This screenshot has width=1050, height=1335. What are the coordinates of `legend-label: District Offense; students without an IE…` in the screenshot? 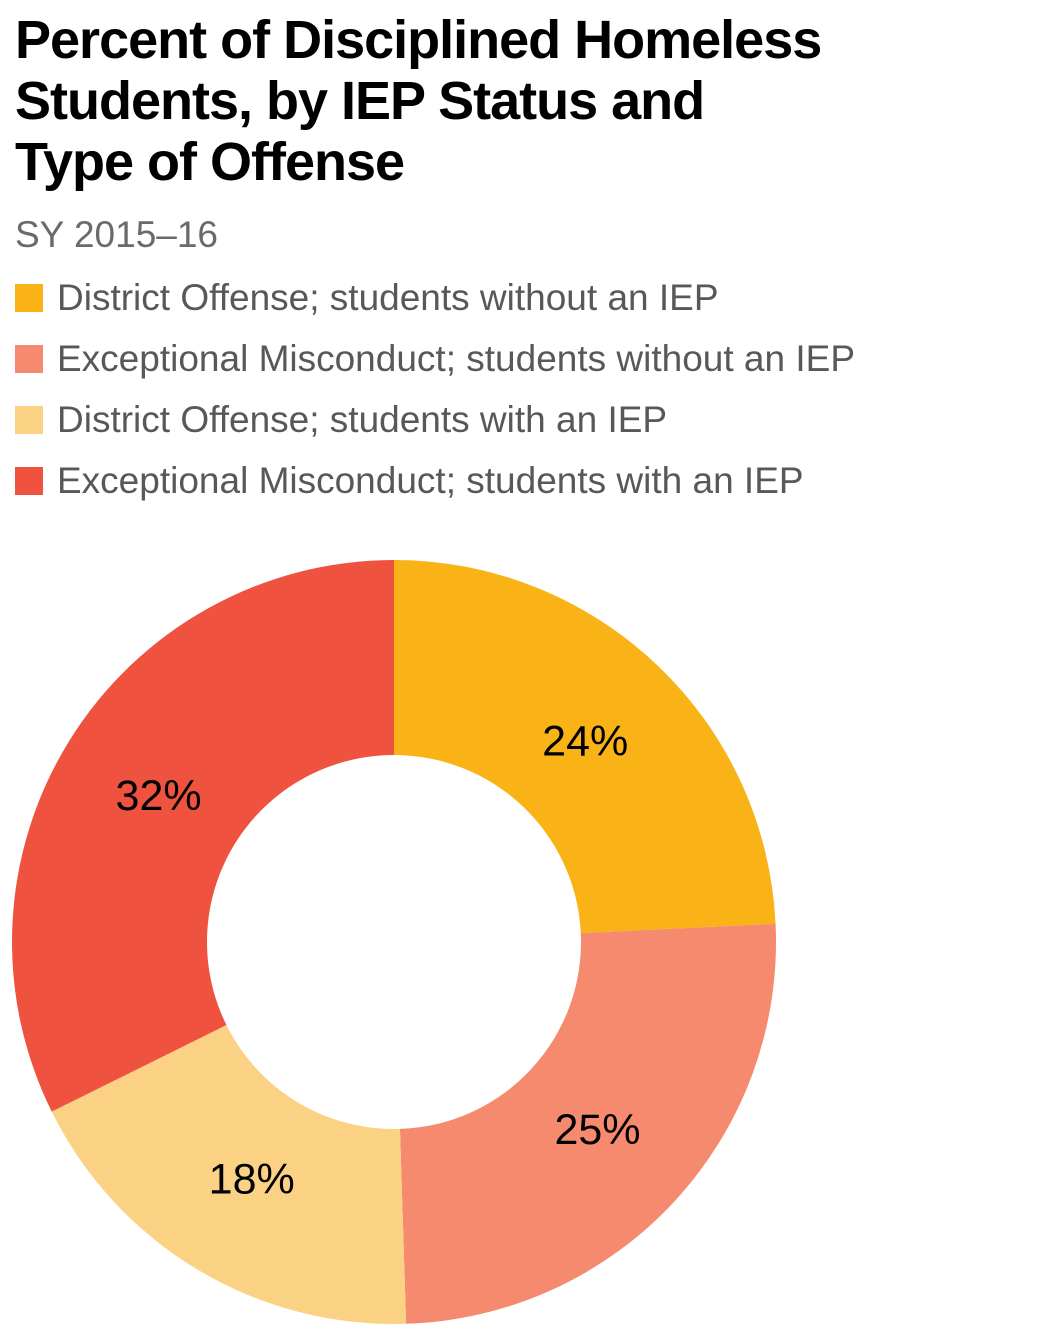 It's located at (388, 297).